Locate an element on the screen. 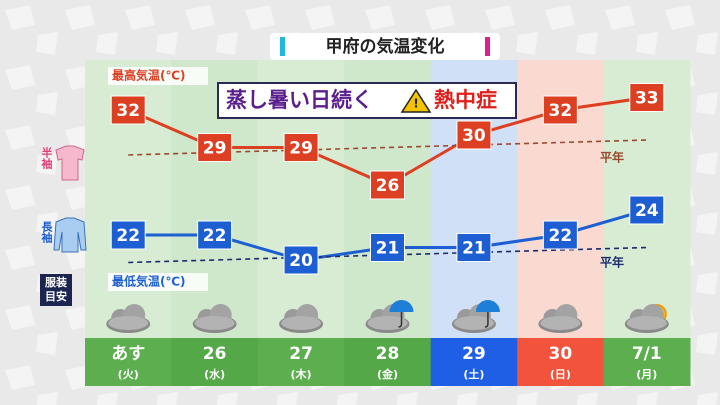 Image resolution: width=720 pixels, height=405 pixels. value-label: 33 is located at coordinates (647, 99).